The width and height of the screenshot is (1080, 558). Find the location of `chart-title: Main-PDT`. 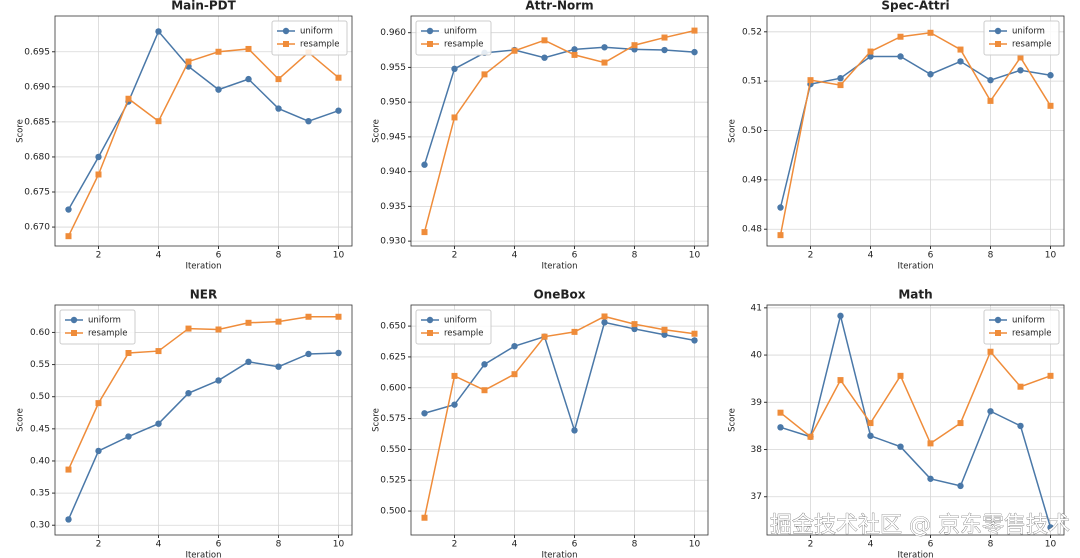

chart-title: Main-PDT is located at coordinates (203, 6).